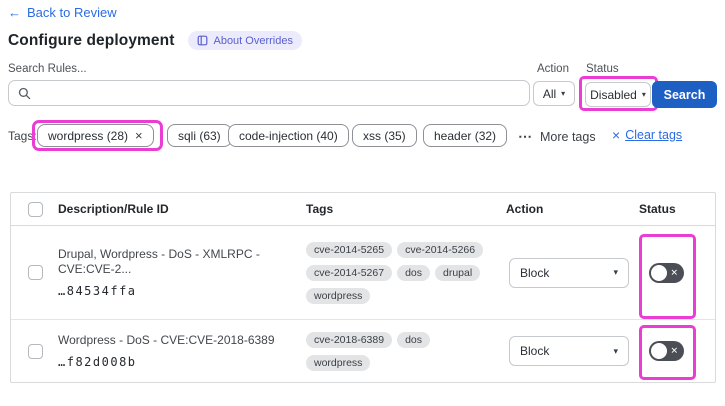 The width and height of the screenshot is (725, 406). What do you see at coordinates (269, 93) in the screenshot?
I see `search-input` at bounding box center [269, 93].